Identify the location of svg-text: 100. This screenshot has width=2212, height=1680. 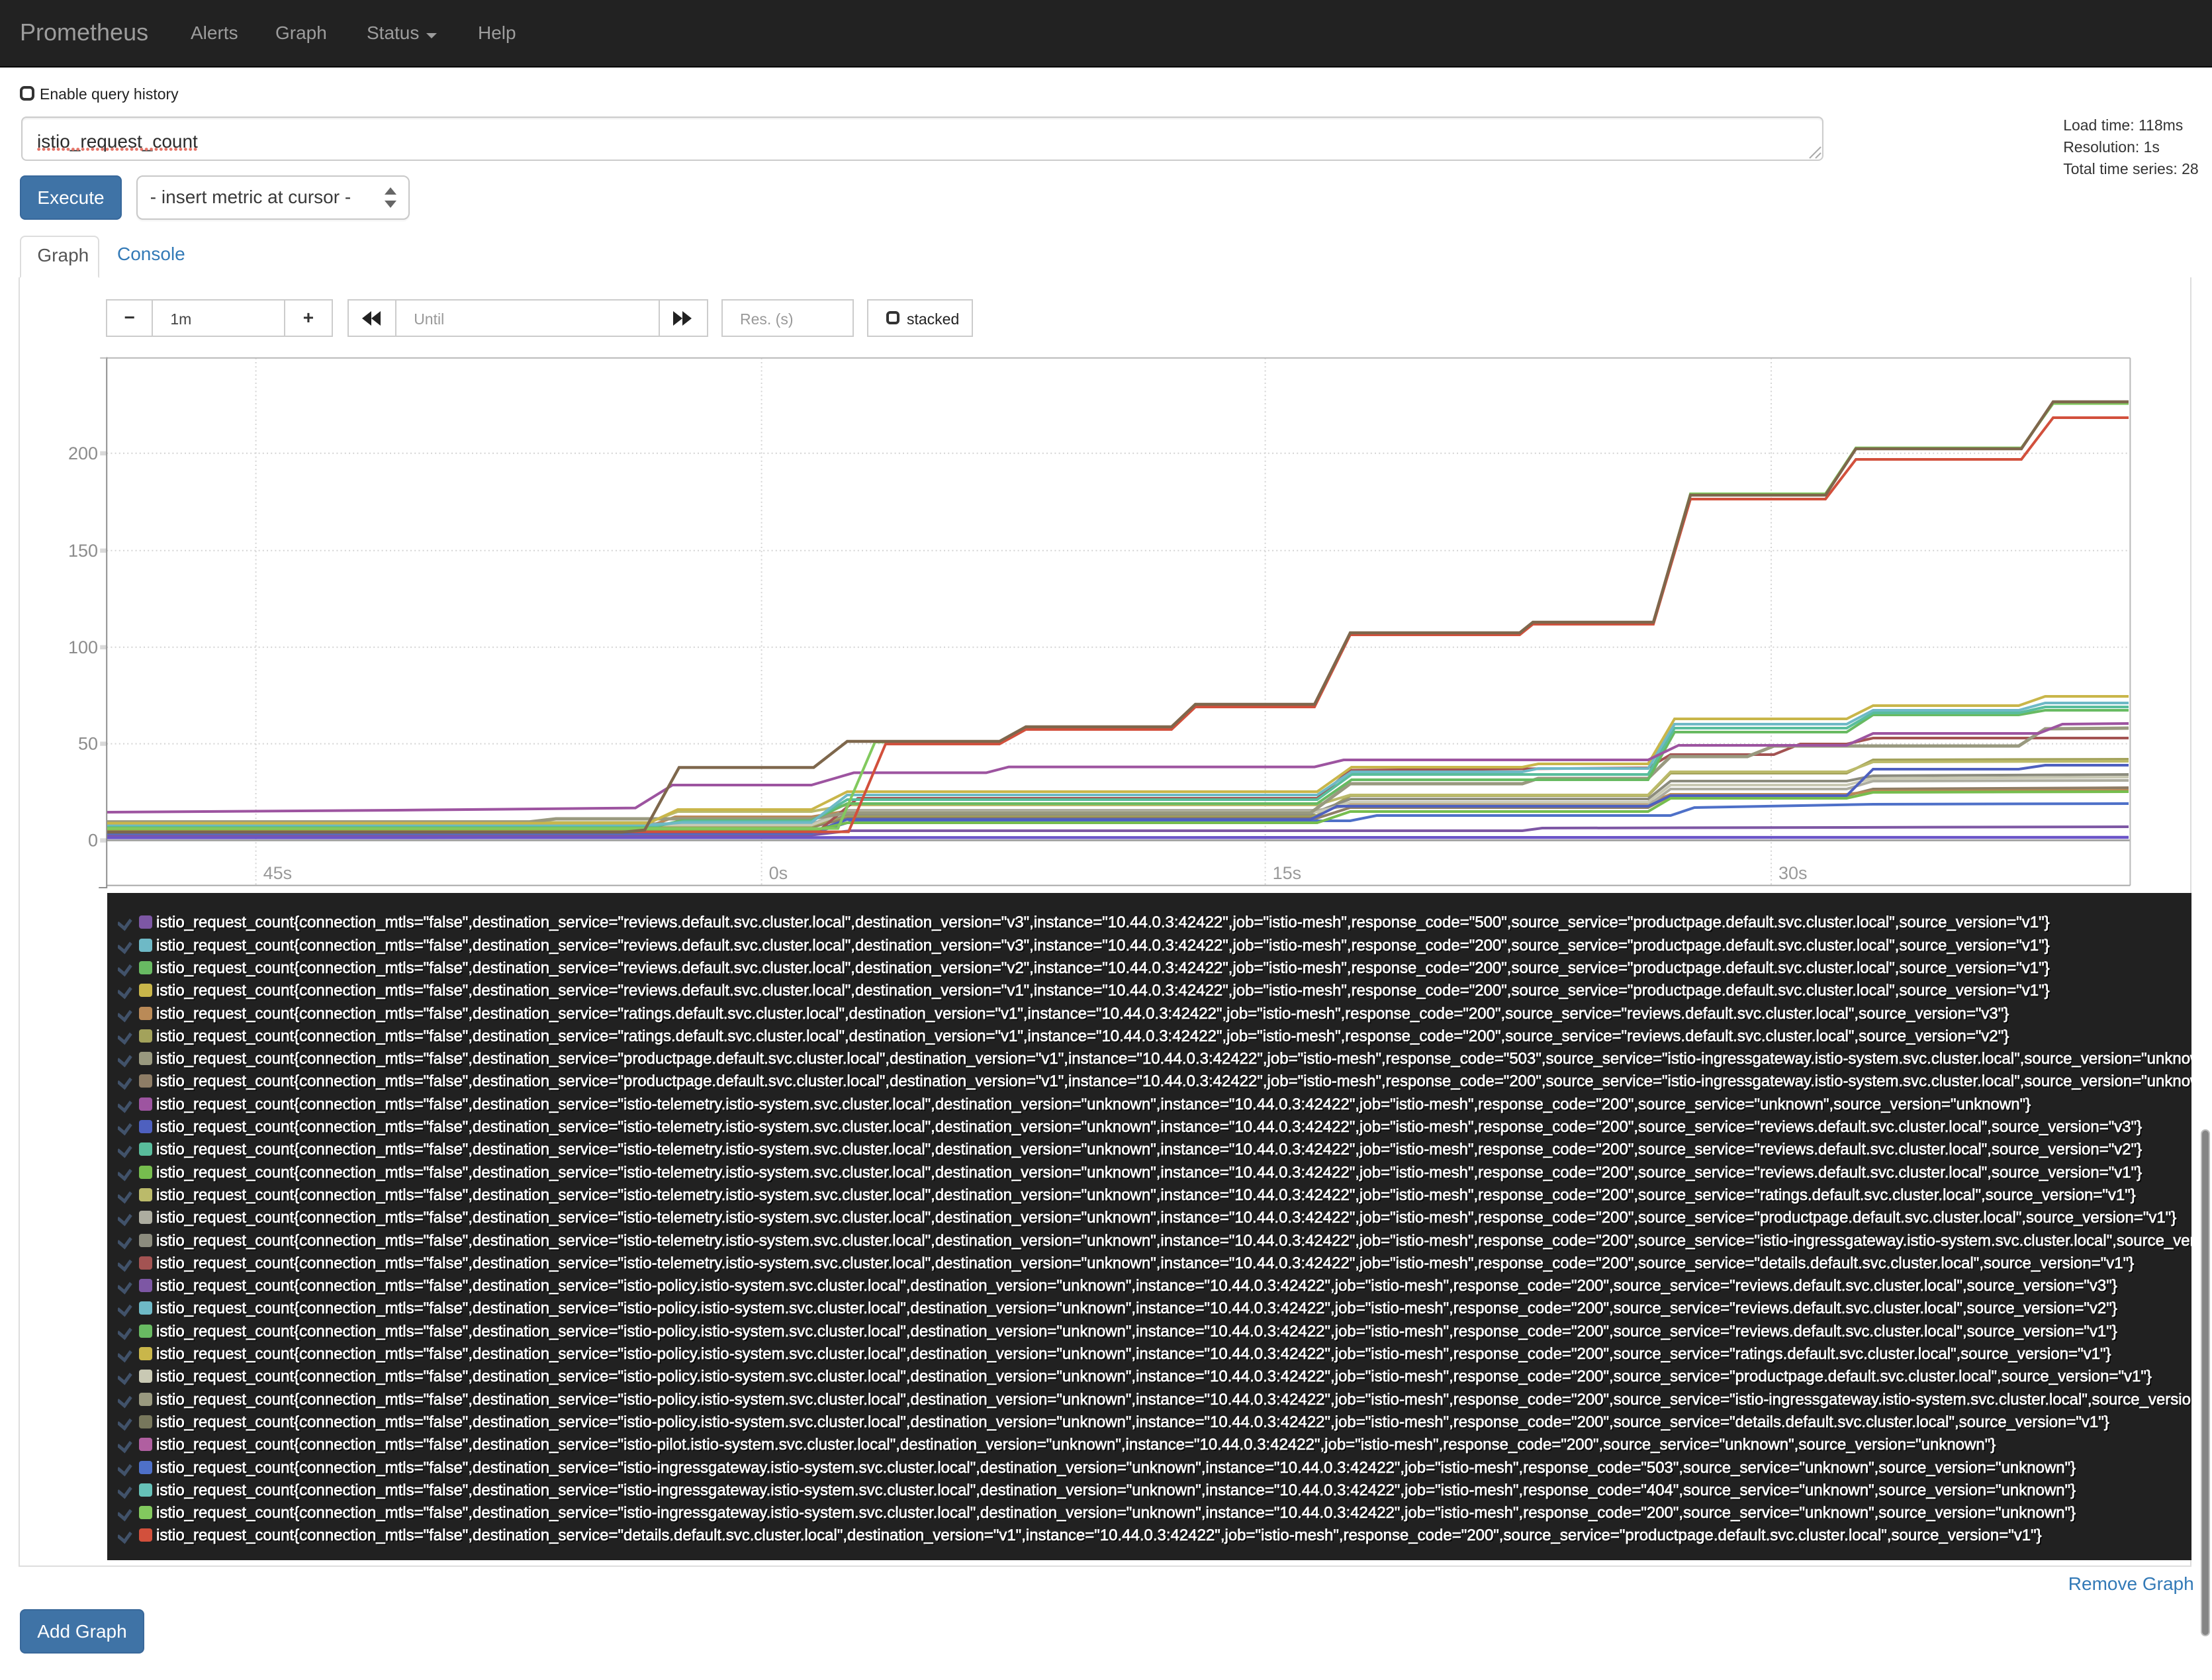
(83, 647).